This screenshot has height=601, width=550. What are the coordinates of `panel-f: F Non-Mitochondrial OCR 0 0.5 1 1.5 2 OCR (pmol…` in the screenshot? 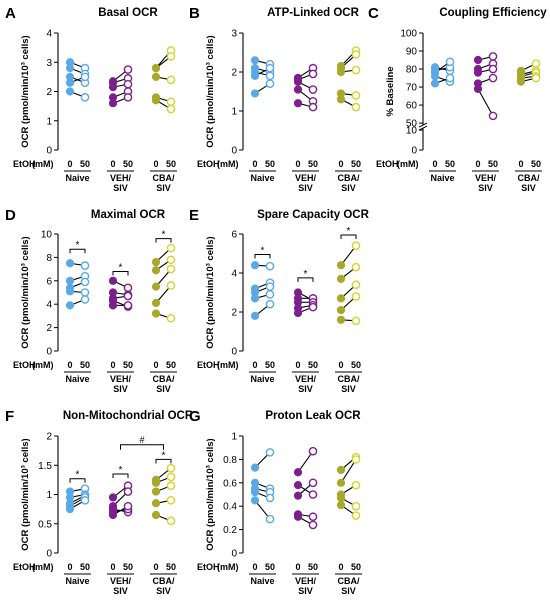 It's located at (99, 502).